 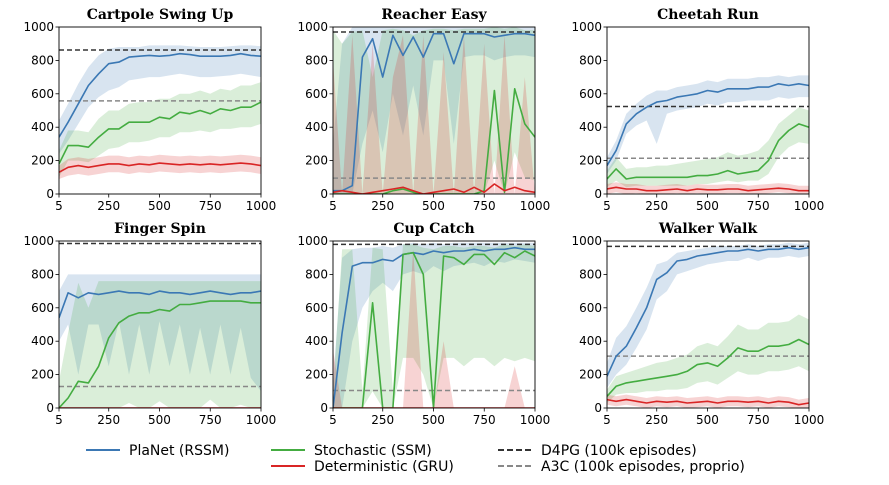 What do you see at coordinates (708, 15) in the screenshot?
I see `panel-title: Cheetah Run` at bounding box center [708, 15].